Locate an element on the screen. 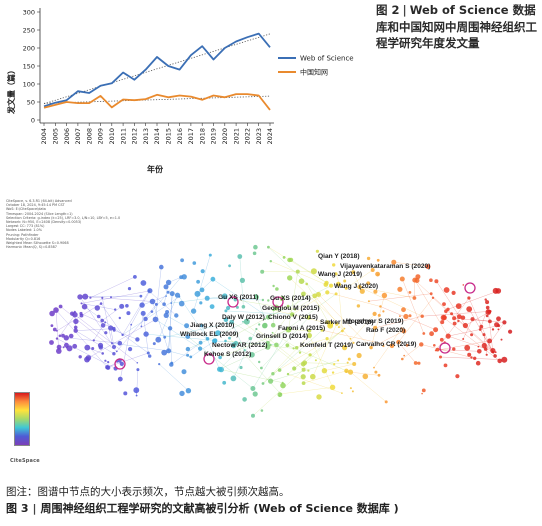  x-tick-label: 2012 is located at coordinates (135, 136).